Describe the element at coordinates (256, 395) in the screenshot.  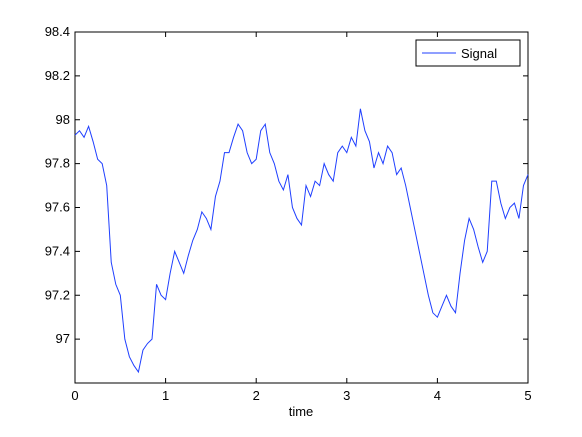
I see `x-tick-label: 2` at that location.